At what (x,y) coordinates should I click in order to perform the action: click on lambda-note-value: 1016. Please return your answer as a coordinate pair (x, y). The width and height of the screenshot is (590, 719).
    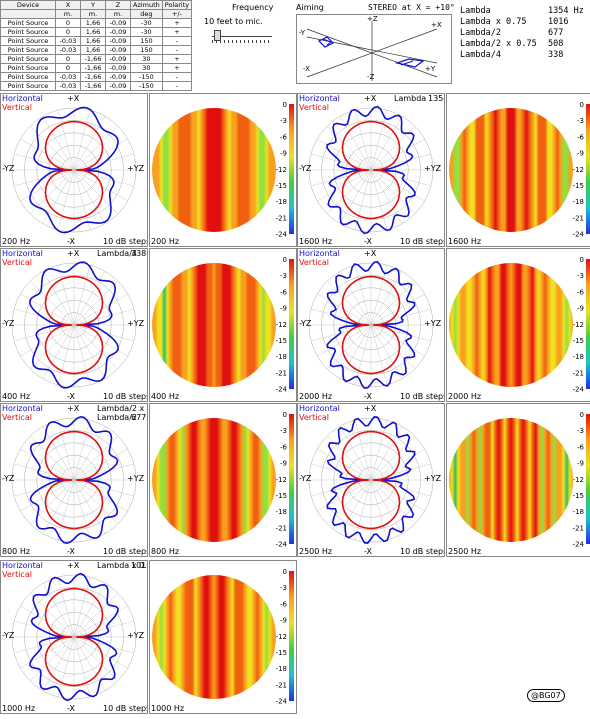
    Looking at the image, I should click on (139, 565).